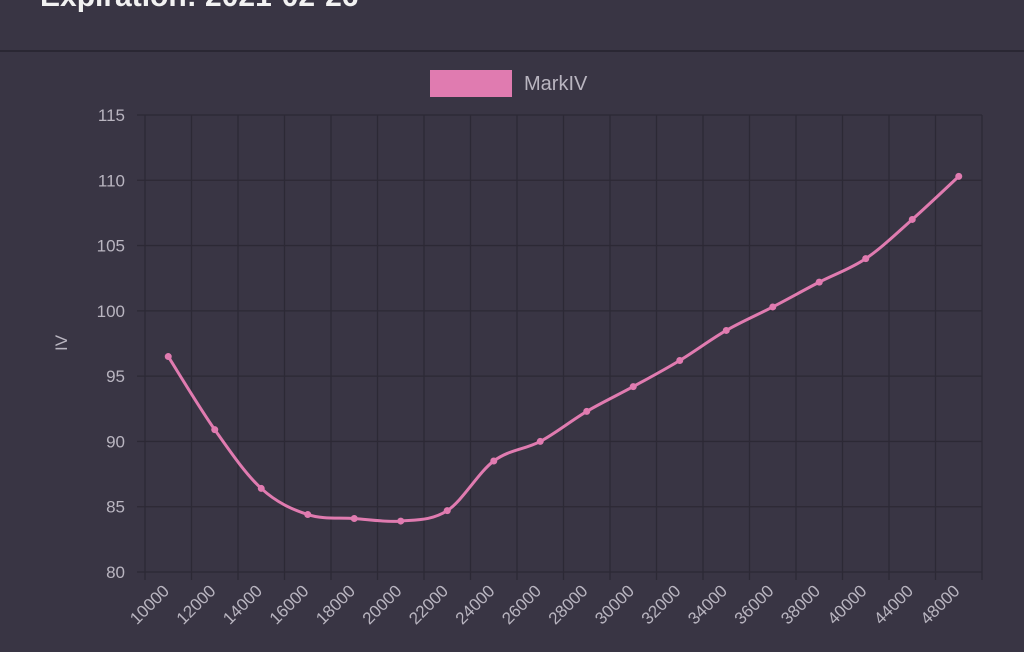 The image size is (1024, 652). I want to click on x-tick-label: 44000, so click(893, 604).